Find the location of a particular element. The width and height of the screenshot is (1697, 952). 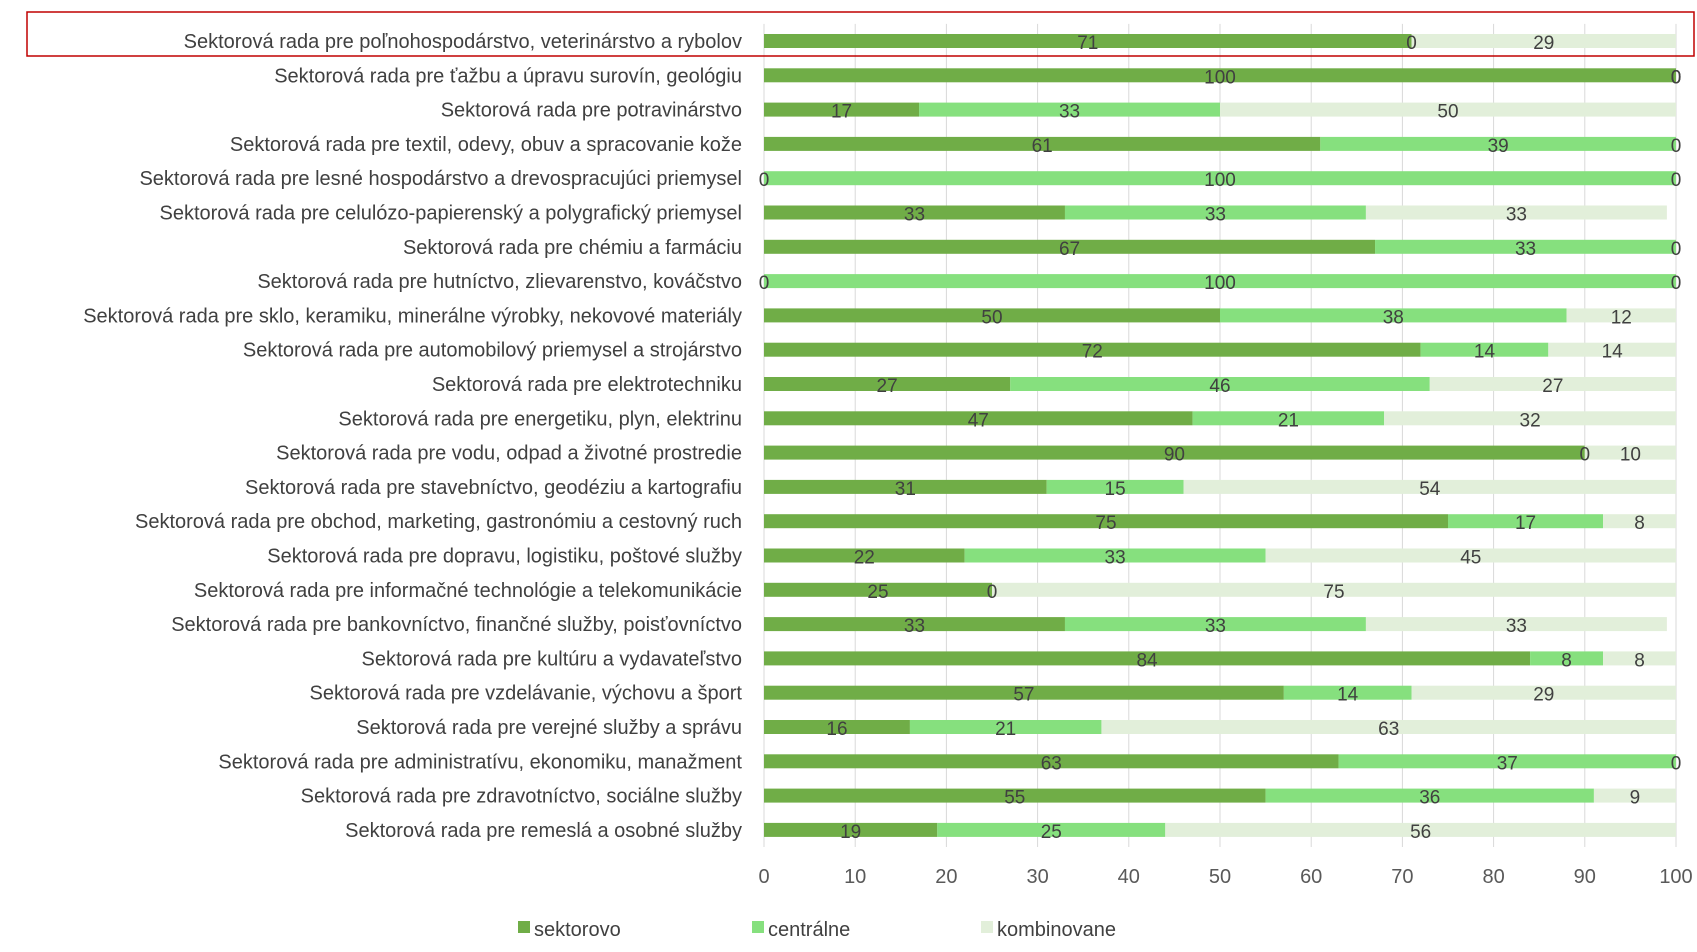

x-tick-label: 100 is located at coordinates (1675, 877).